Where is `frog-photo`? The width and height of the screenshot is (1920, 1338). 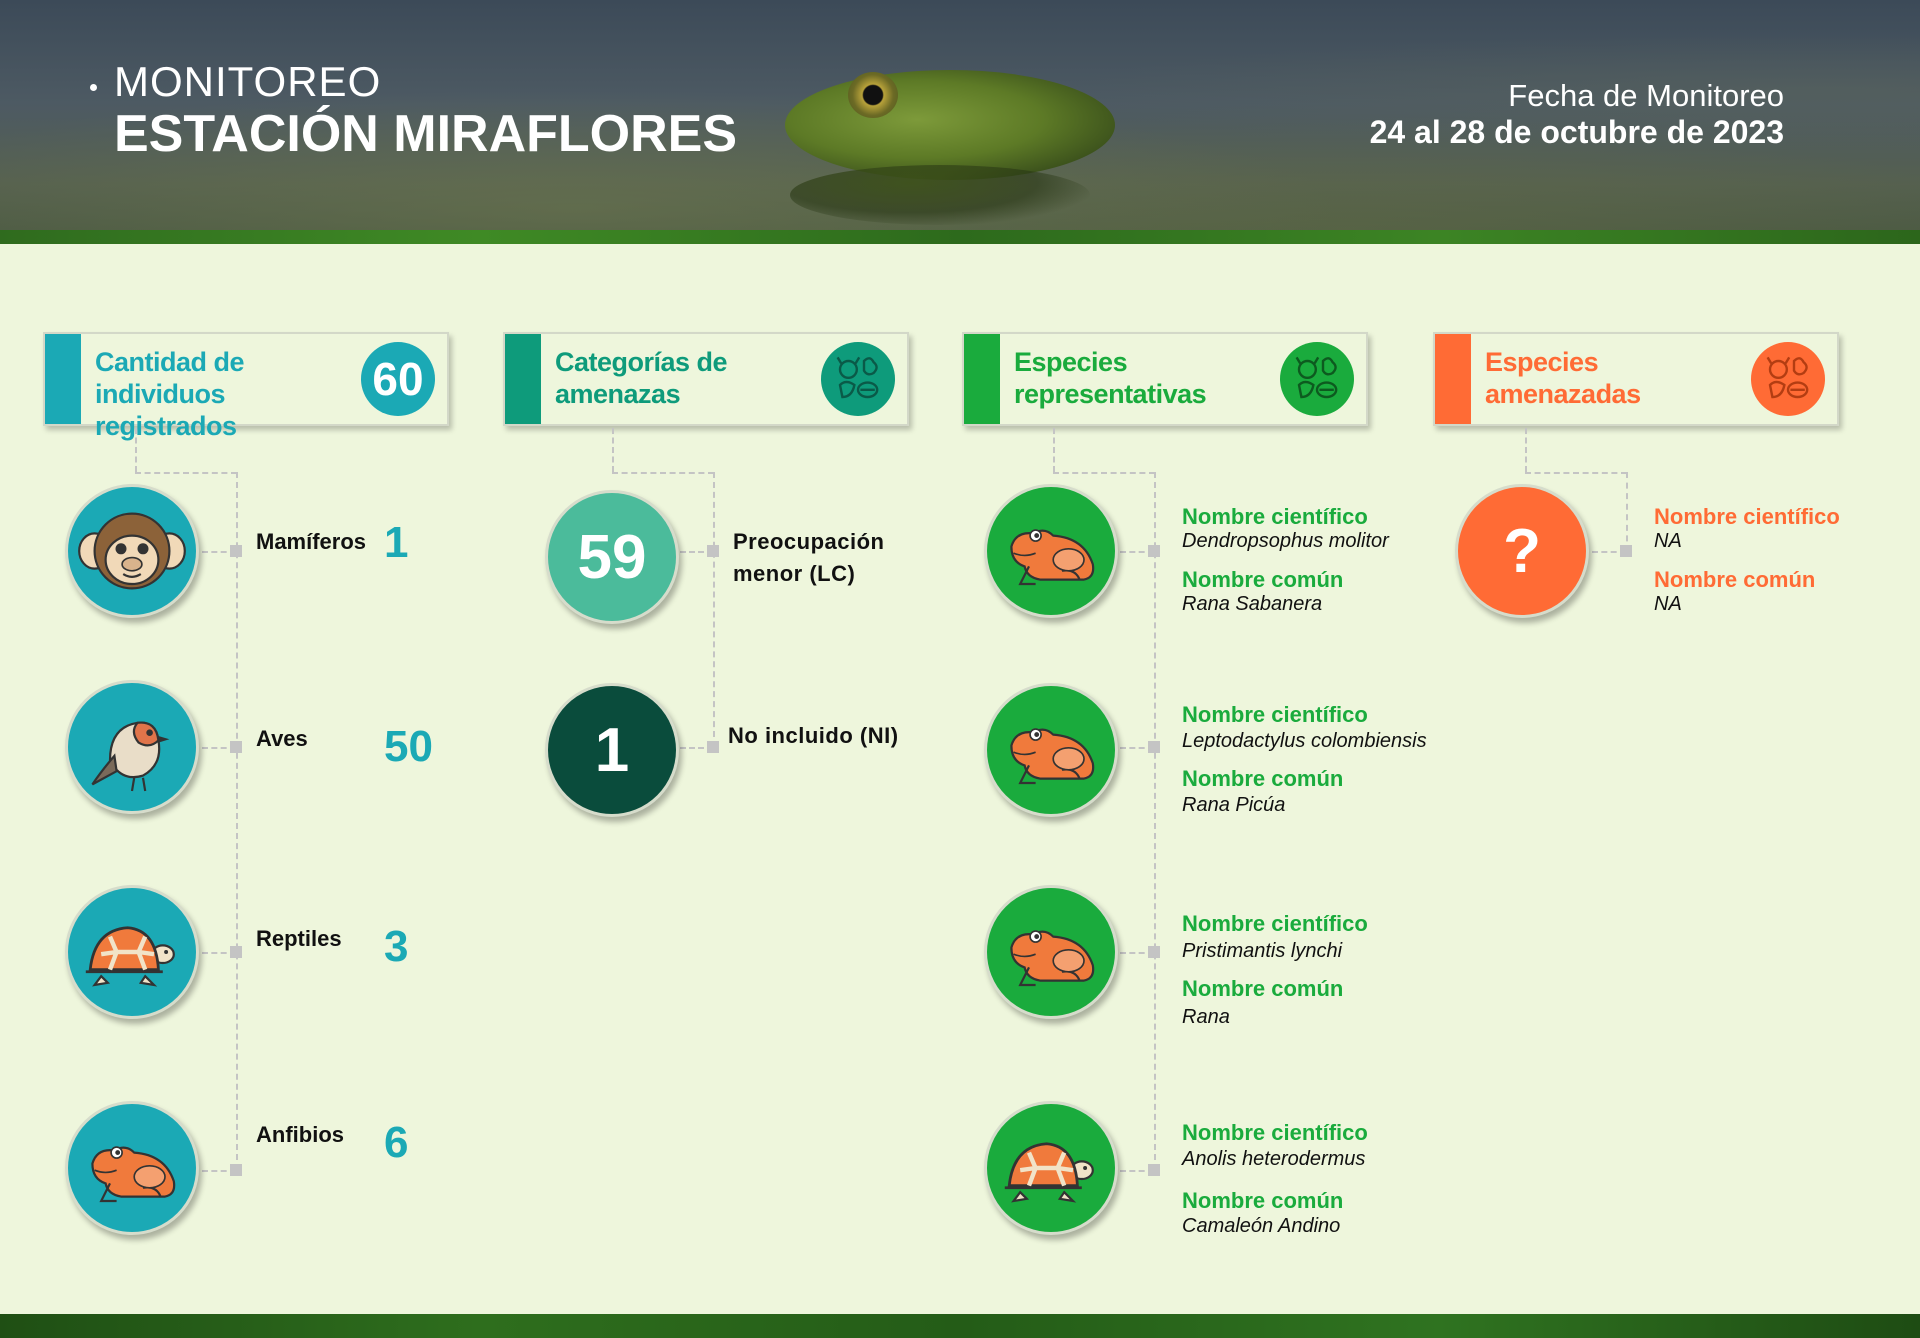
frog-photo is located at coordinates (950, 125).